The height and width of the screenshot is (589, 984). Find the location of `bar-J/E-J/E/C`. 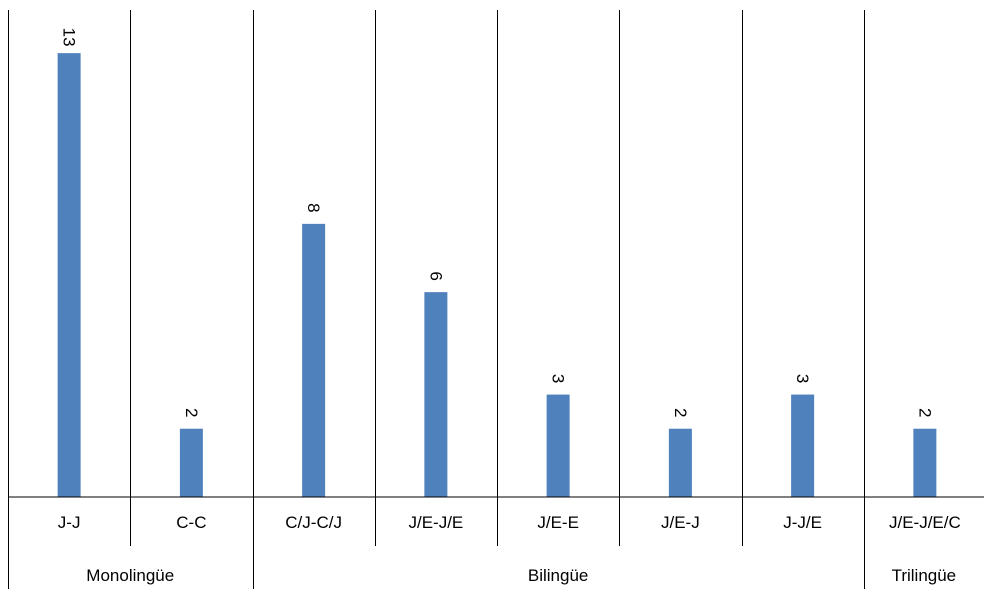

bar-J/E-J/E/C is located at coordinates (925, 462).